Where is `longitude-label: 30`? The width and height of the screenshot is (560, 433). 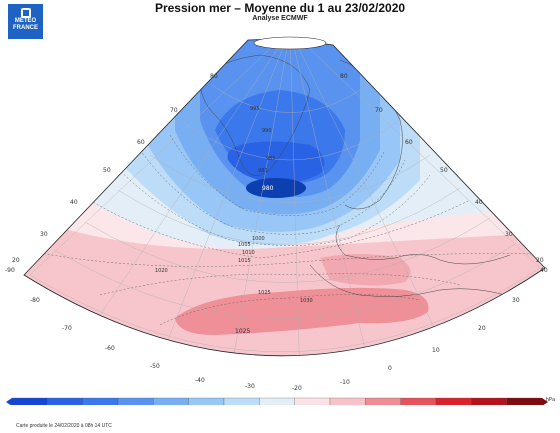
longitude-label: 30 is located at coordinates (516, 300).